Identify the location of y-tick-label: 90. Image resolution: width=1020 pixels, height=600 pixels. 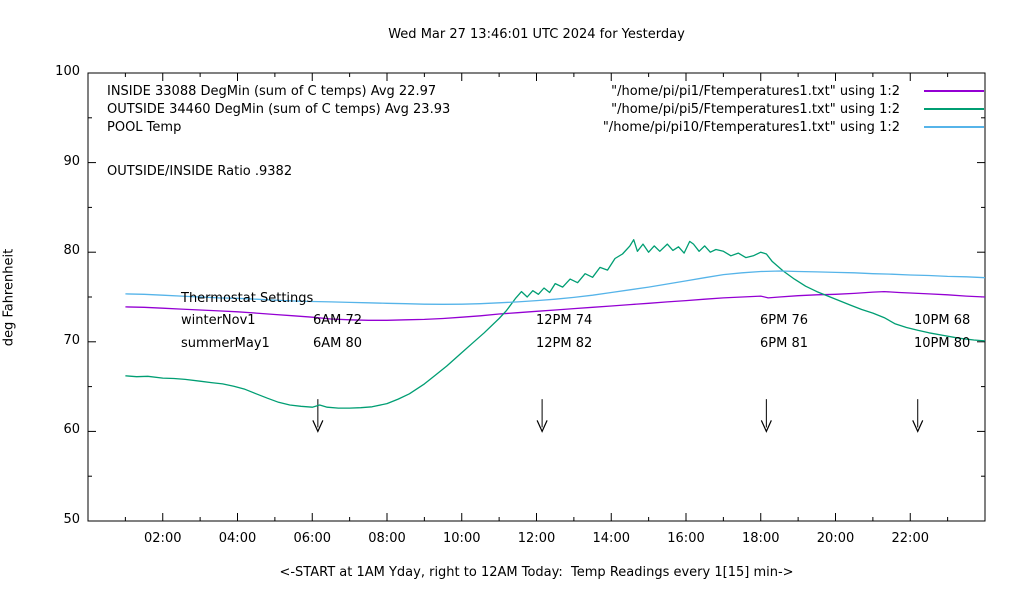
(71, 161).